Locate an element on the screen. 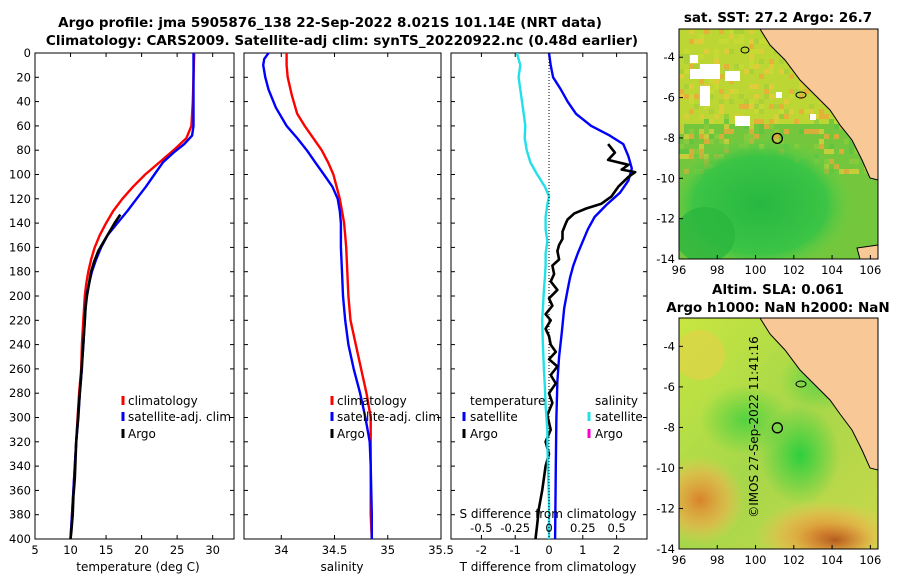 The image size is (900, 580). s-tick-label: 0.5 is located at coordinates (616, 528).